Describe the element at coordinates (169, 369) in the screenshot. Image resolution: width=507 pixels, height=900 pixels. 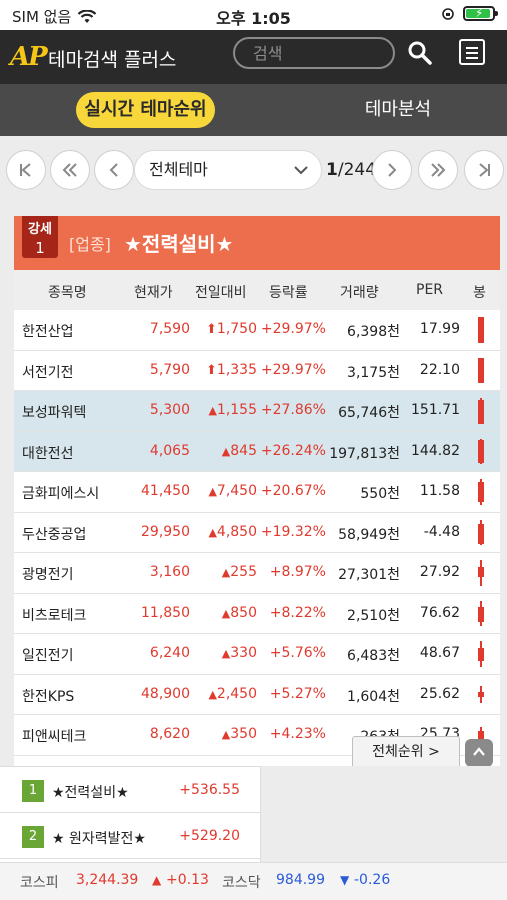
I see `stock-price: 5,790` at that location.